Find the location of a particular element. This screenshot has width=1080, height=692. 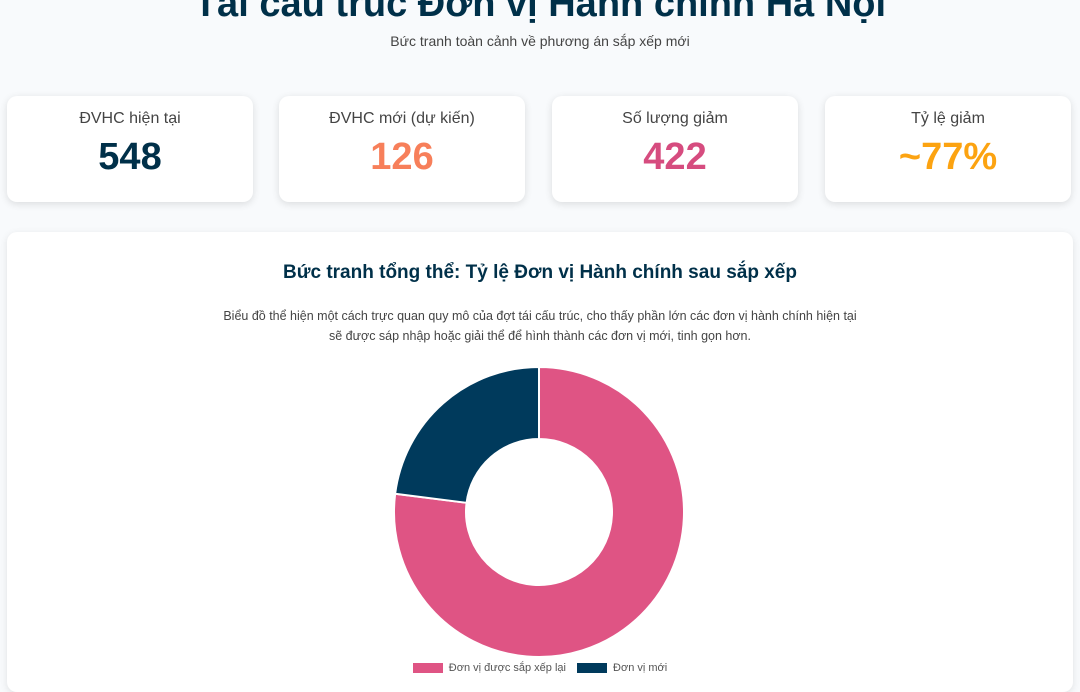

stat-card-rate: Tỷ lệ giảm ~77% is located at coordinates (948, 149).